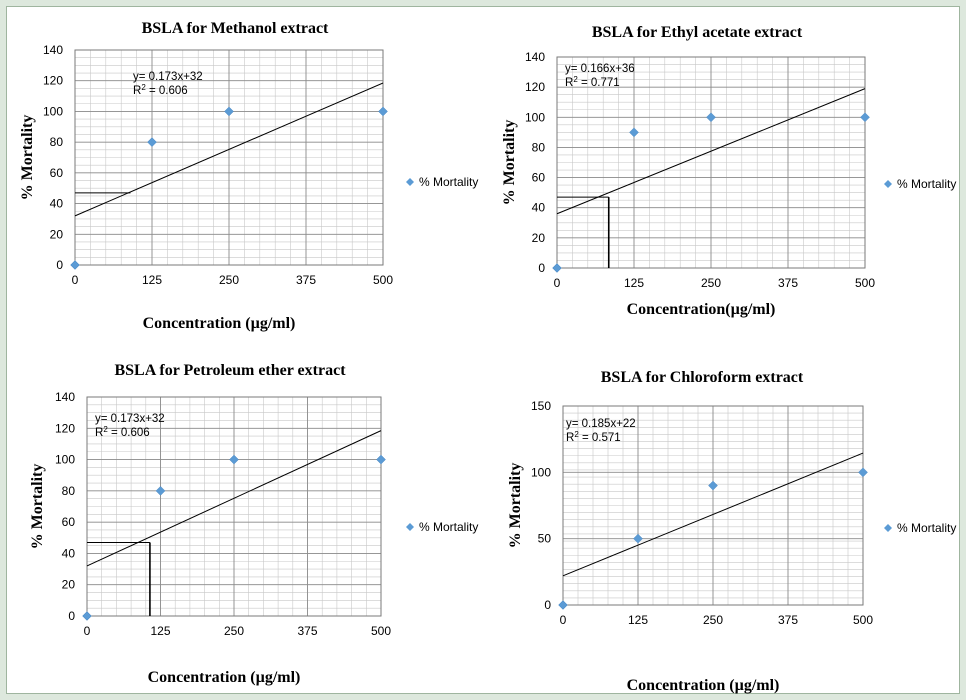  Describe the element at coordinates (926, 528) in the screenshot. I see `legend-label: % Mortality` at that location.